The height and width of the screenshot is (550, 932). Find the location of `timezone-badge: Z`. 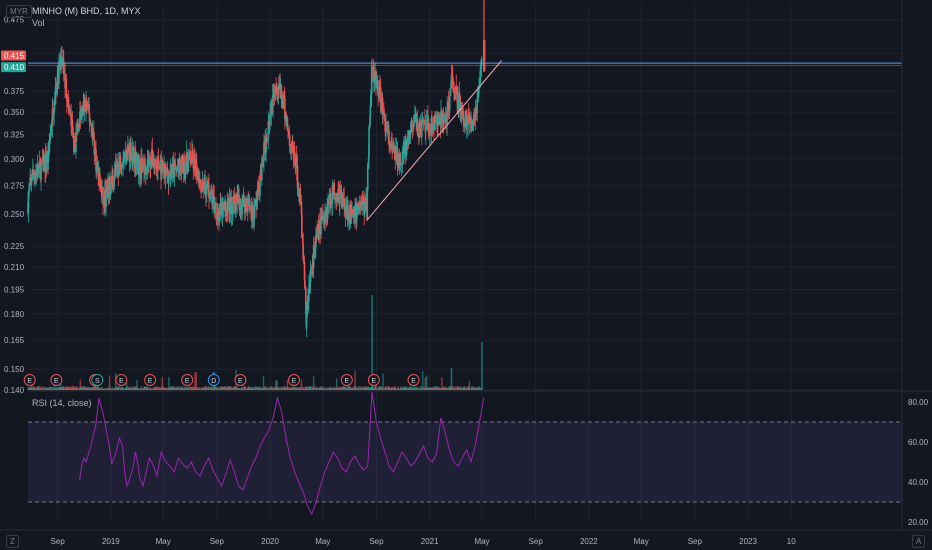

timezone-badge: Z is located at coordinates (12, 541).